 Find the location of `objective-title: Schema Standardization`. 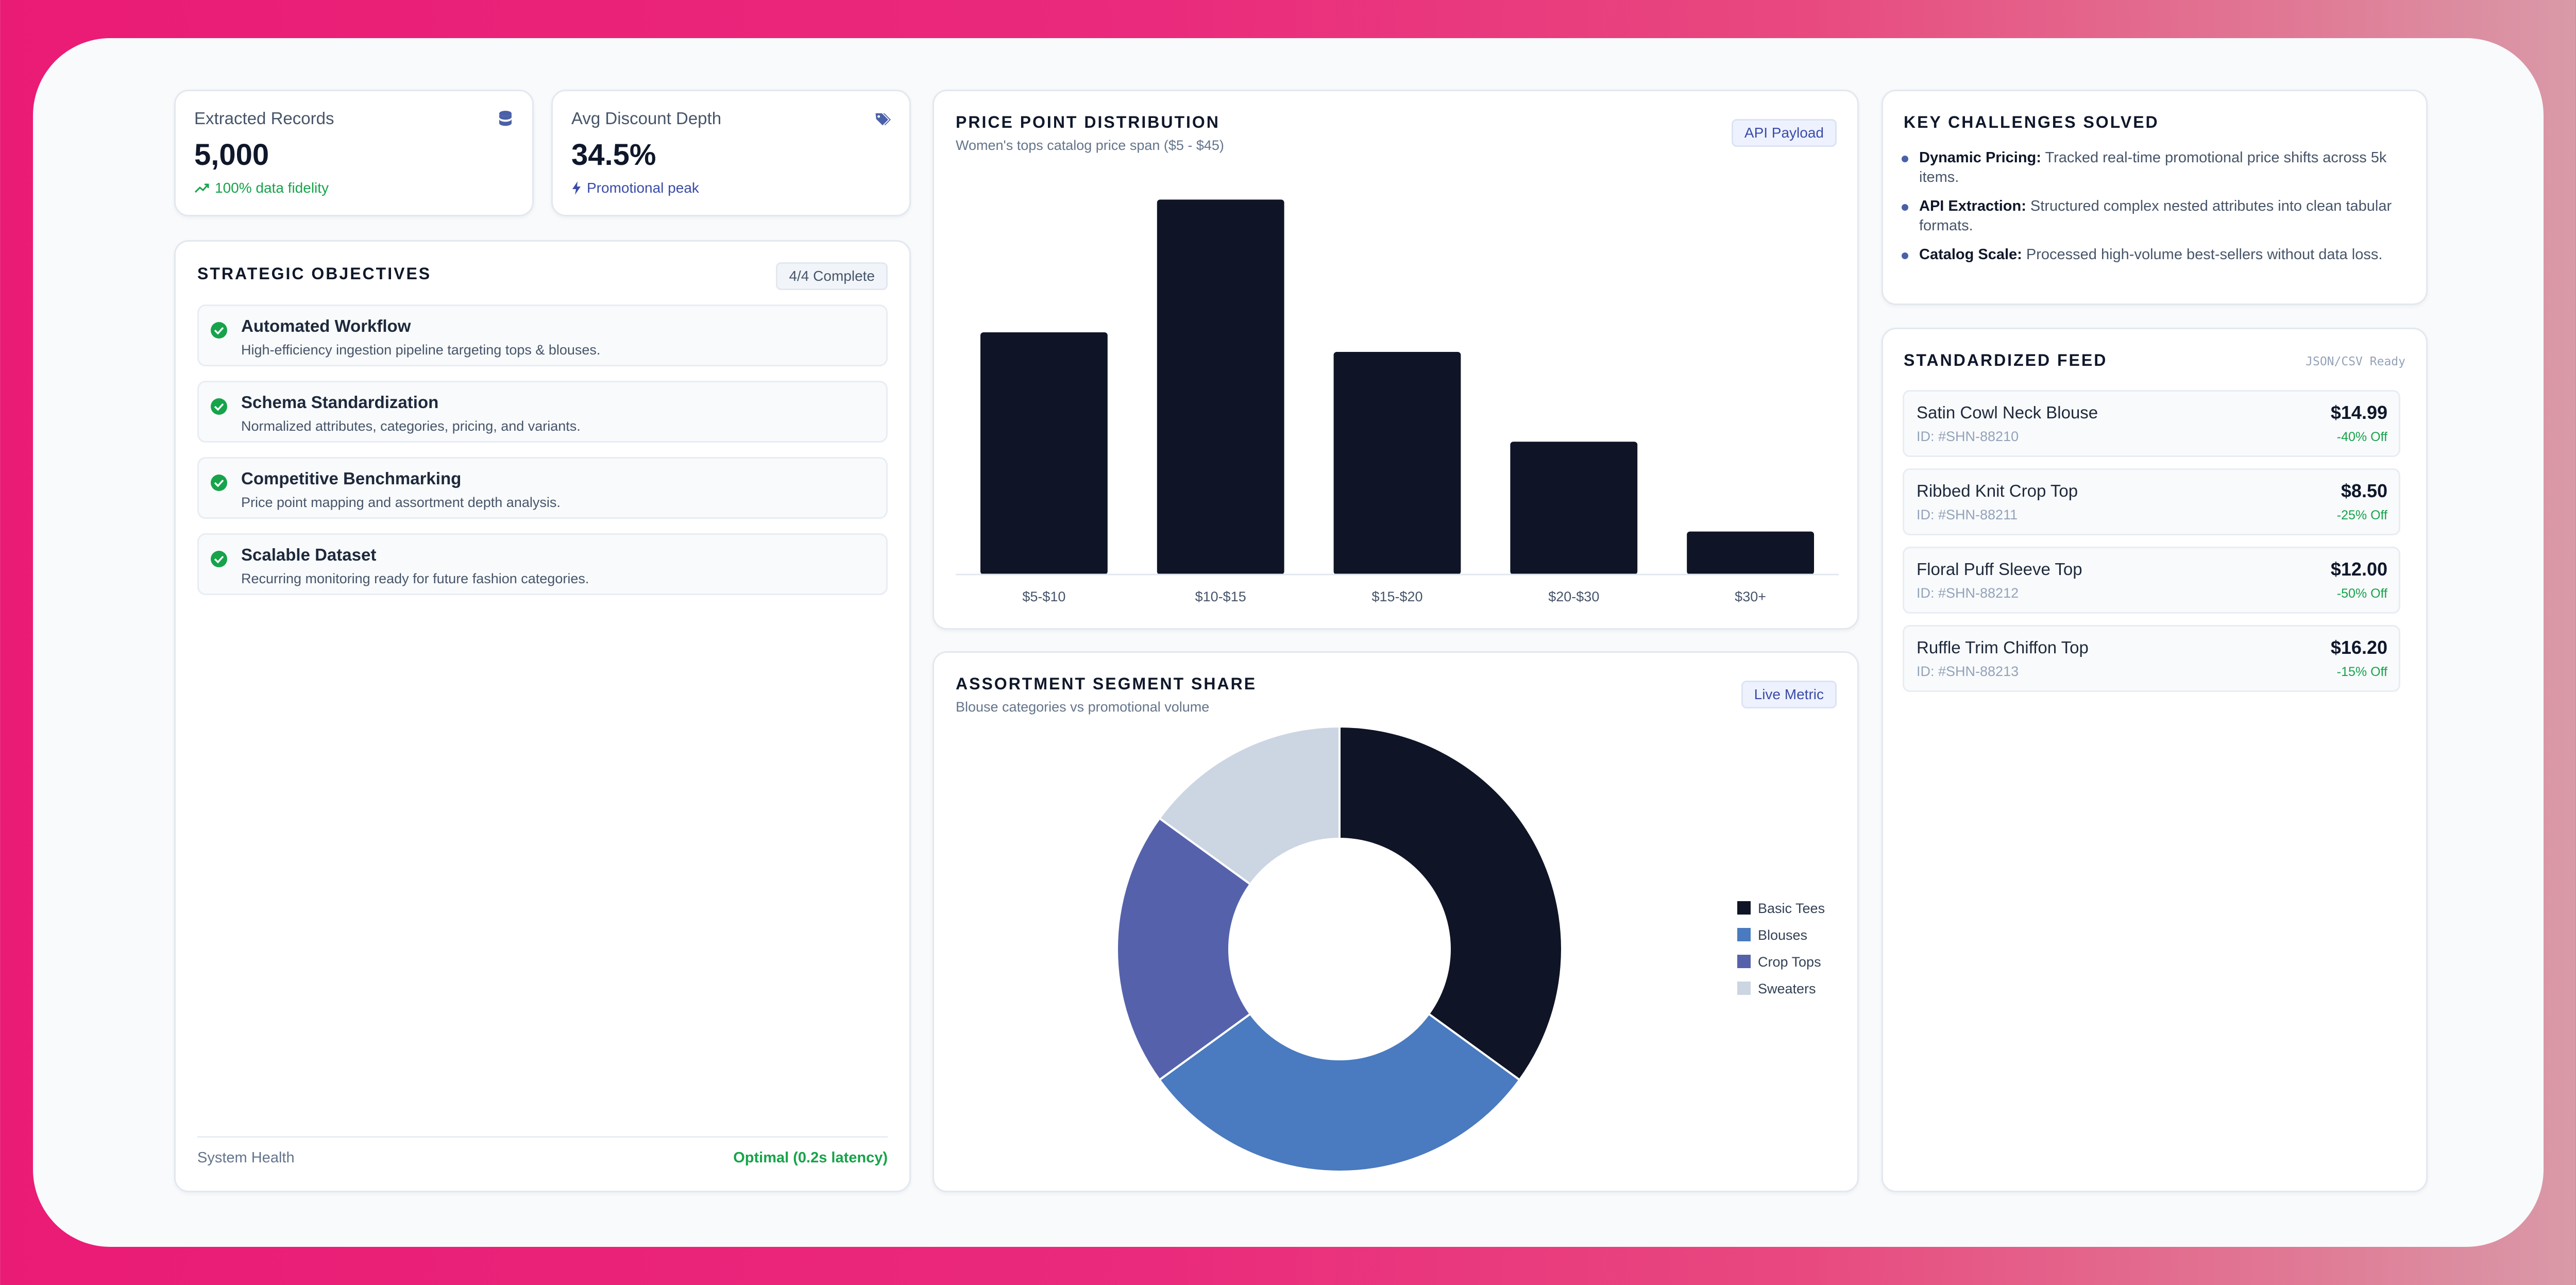

objective-title: Schema Standardization is located at coordinates (340, 402).